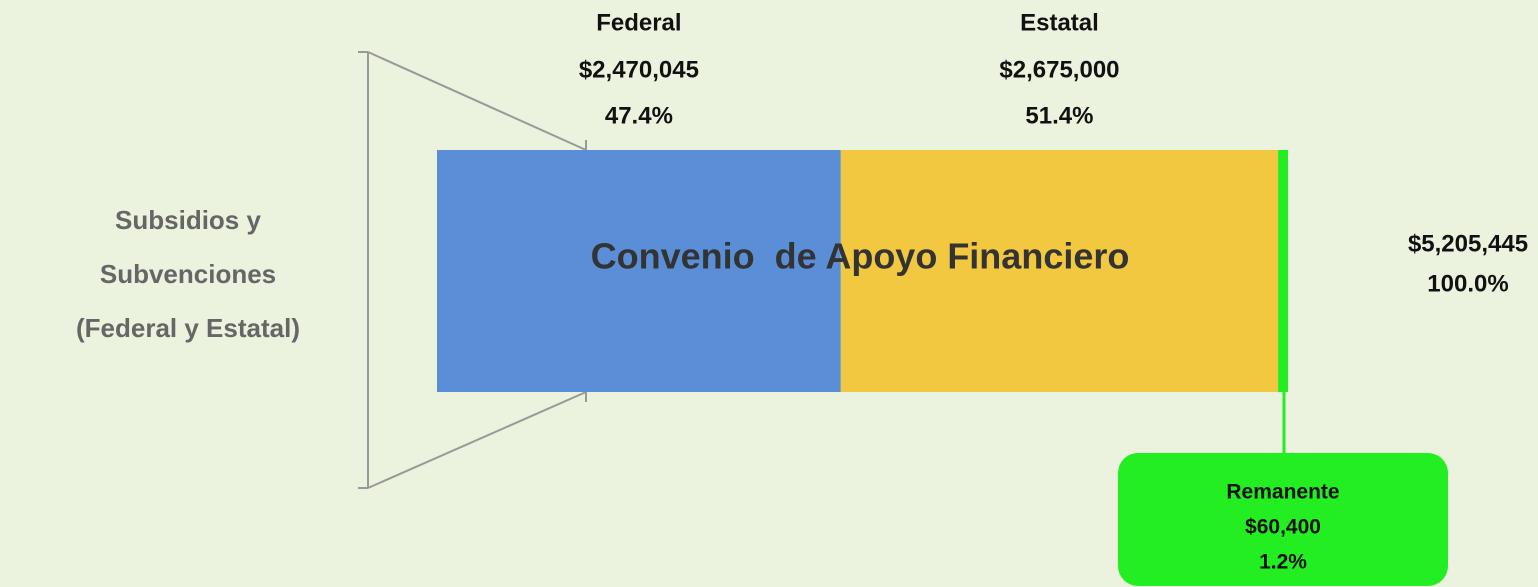  I want to click on value-label: $60,400, so click(1283, 527).